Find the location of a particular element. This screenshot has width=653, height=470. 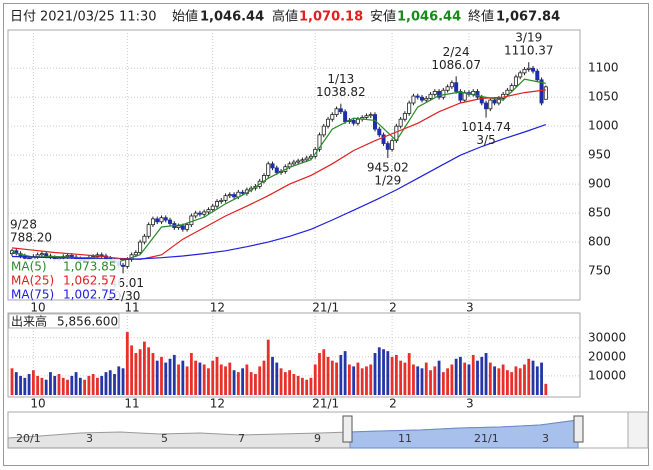

header-datetime: 2021/03/25 11:30 is located at coordinates (98, 17).